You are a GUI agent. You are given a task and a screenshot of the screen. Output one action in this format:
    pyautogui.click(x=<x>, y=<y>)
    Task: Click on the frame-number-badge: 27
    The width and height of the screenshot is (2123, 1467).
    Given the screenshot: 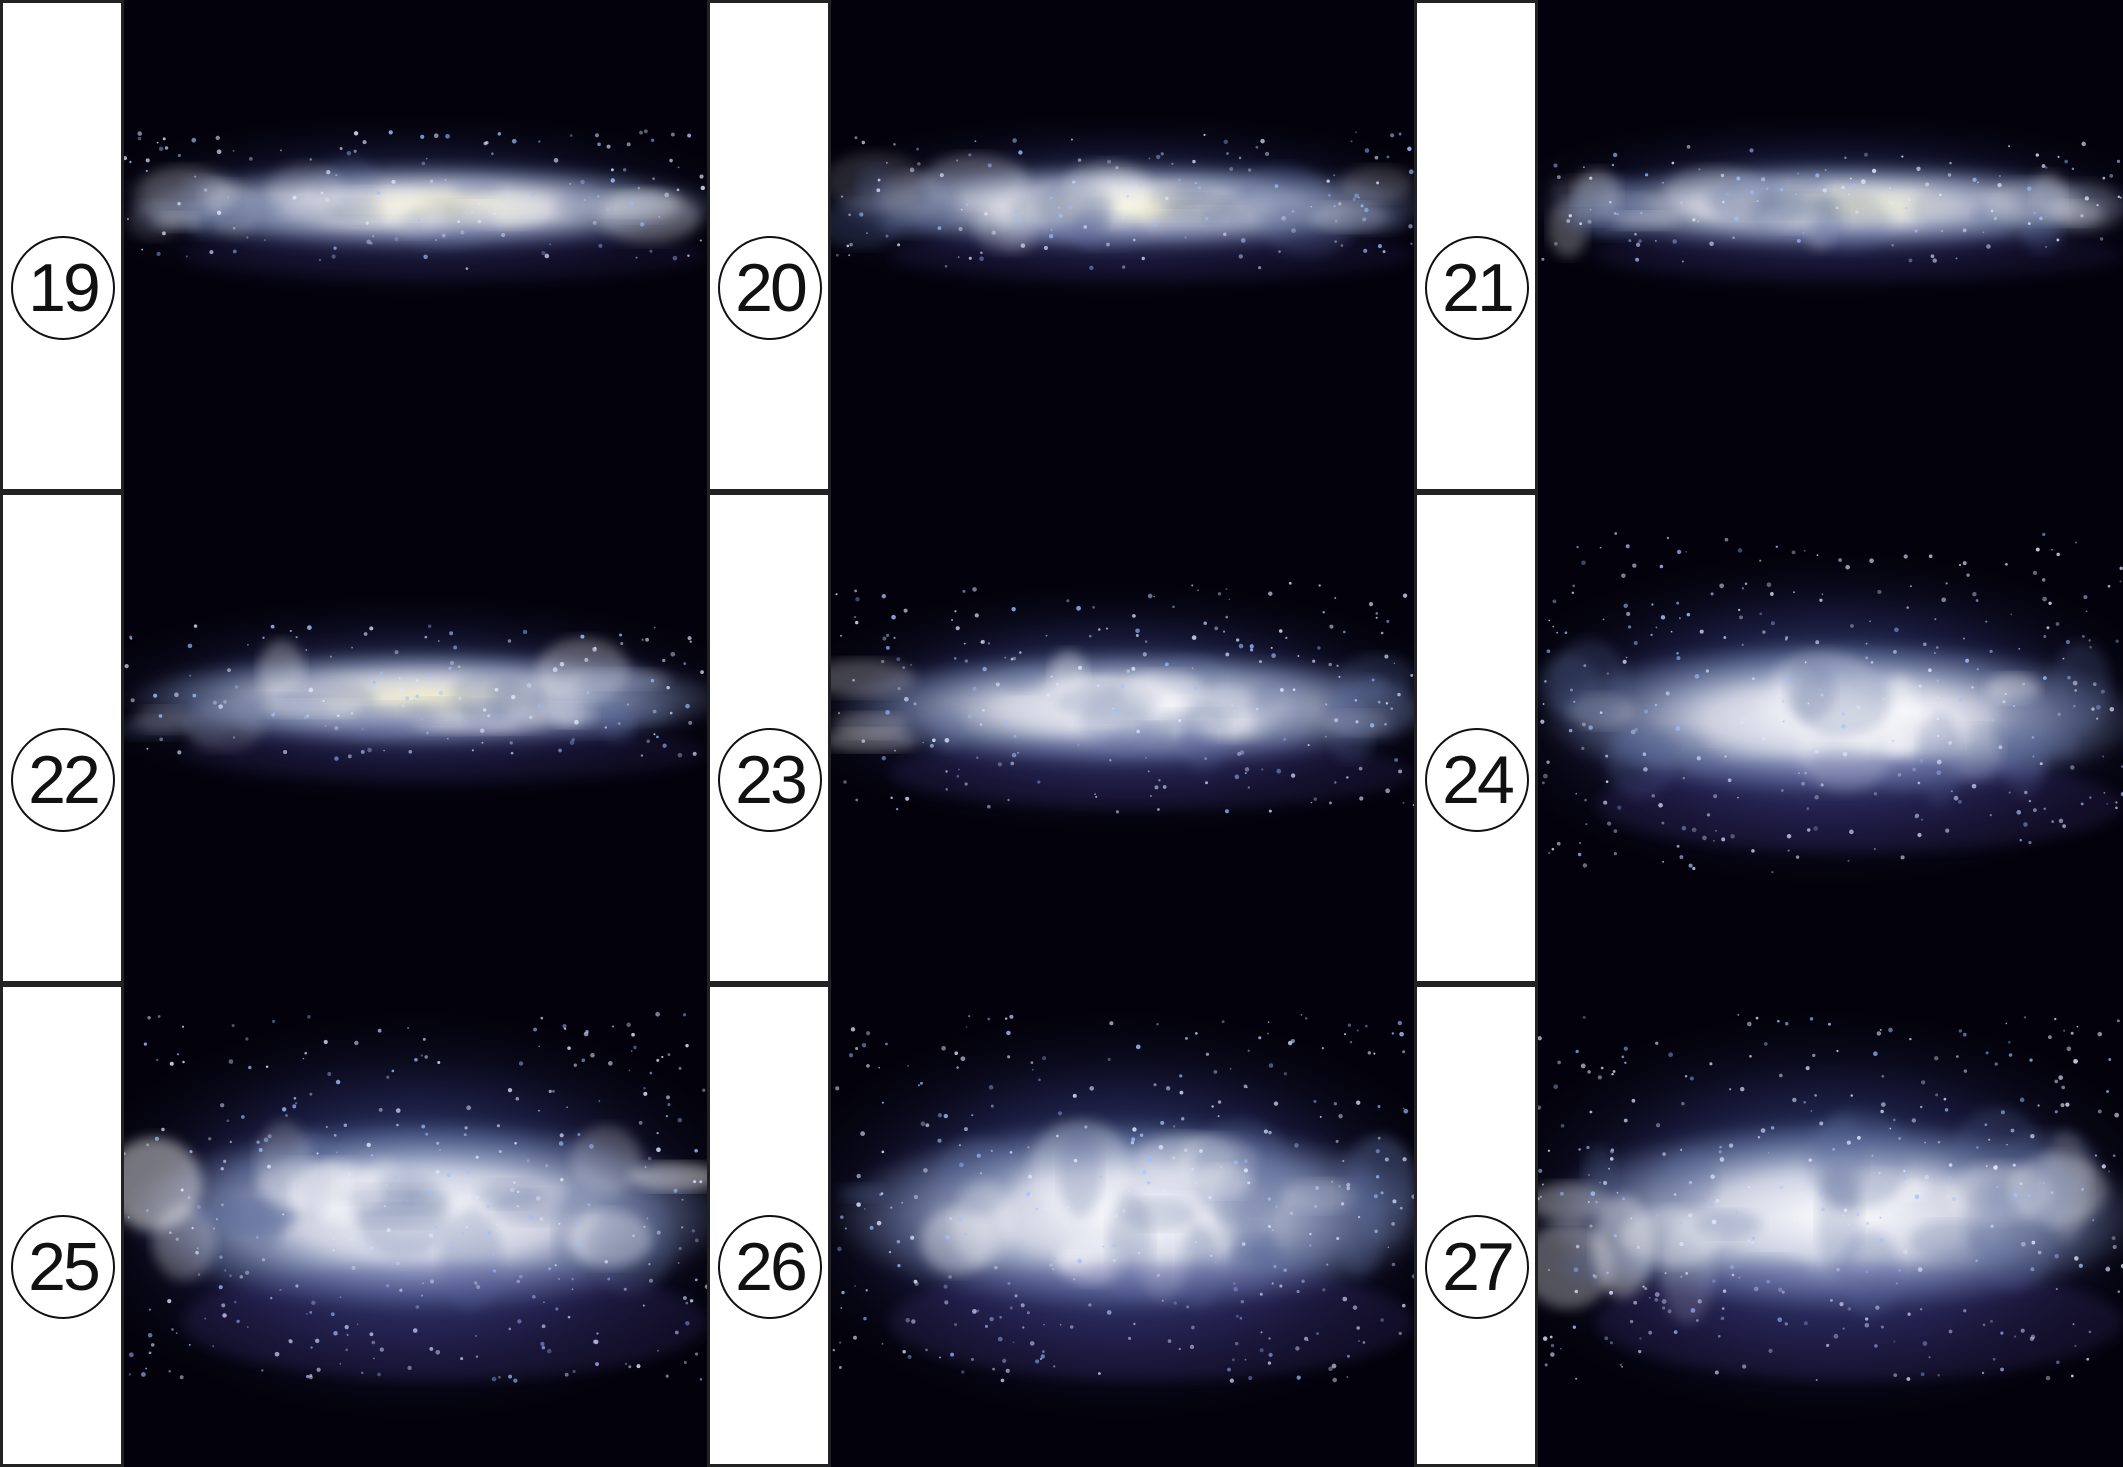 What is the action you would take?
    pyautogui.click(x=1477, y=1267)
    